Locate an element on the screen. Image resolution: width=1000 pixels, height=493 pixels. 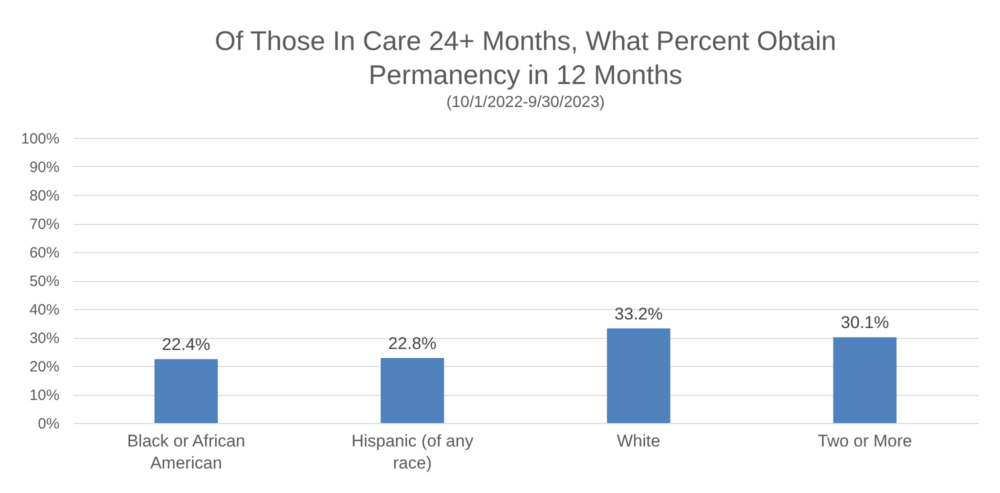
chart-subtitle: (10/1/2022-9/30/2023) is located at coordinates (525, 102).